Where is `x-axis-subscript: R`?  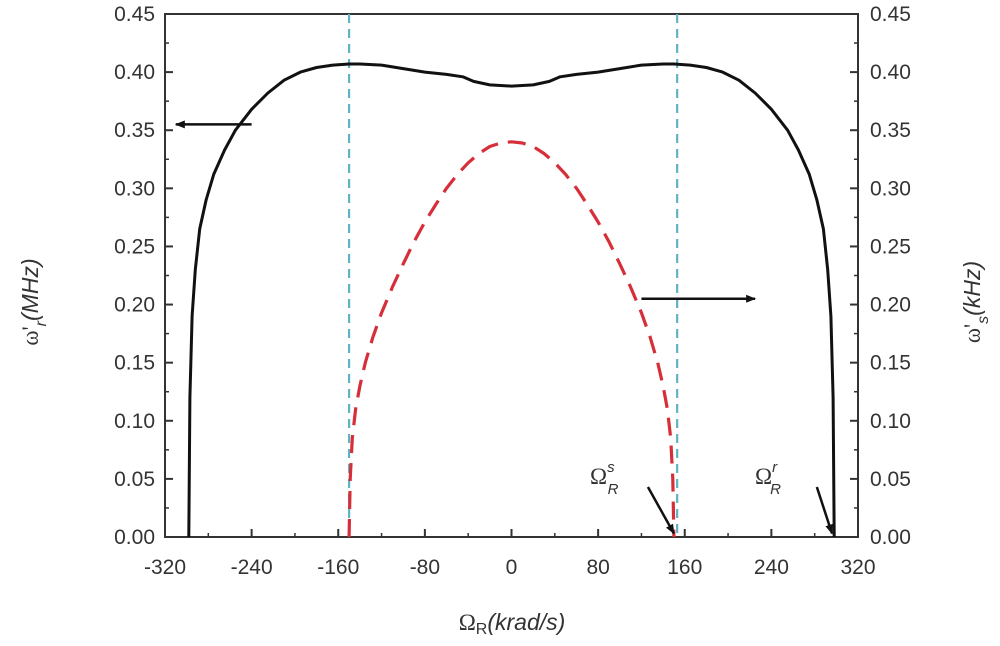
x-axis-subscript: R is located at coordinates (482, 629).